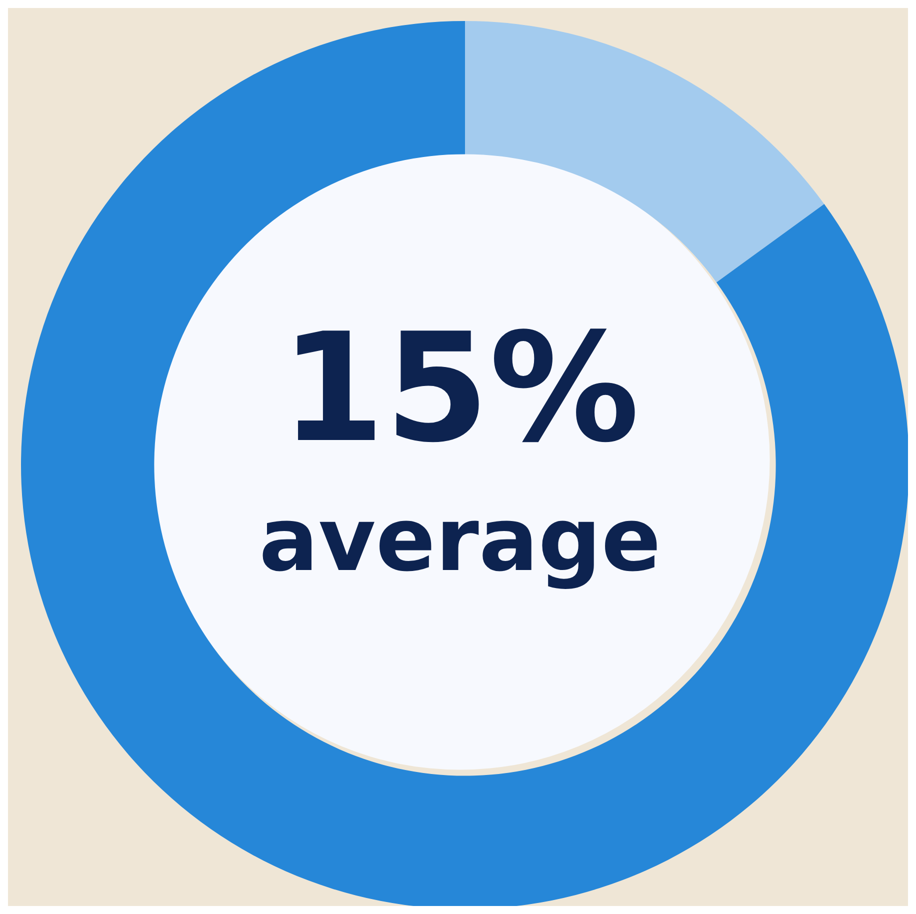  I want to click on donut-slice, so click(644, 151).